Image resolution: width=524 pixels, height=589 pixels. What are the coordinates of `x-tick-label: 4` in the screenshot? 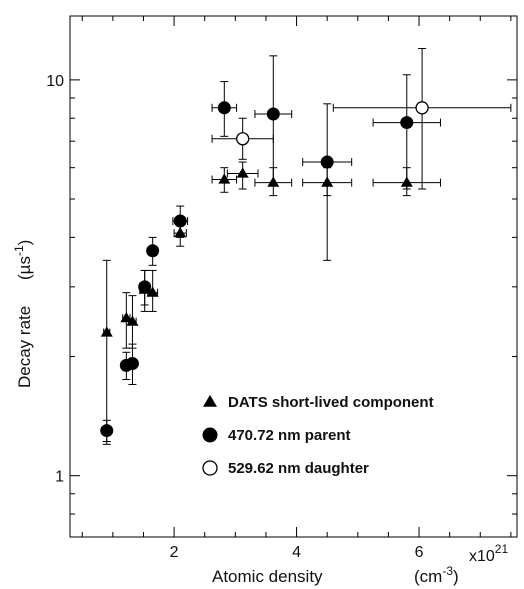 It's located at (296, 552).